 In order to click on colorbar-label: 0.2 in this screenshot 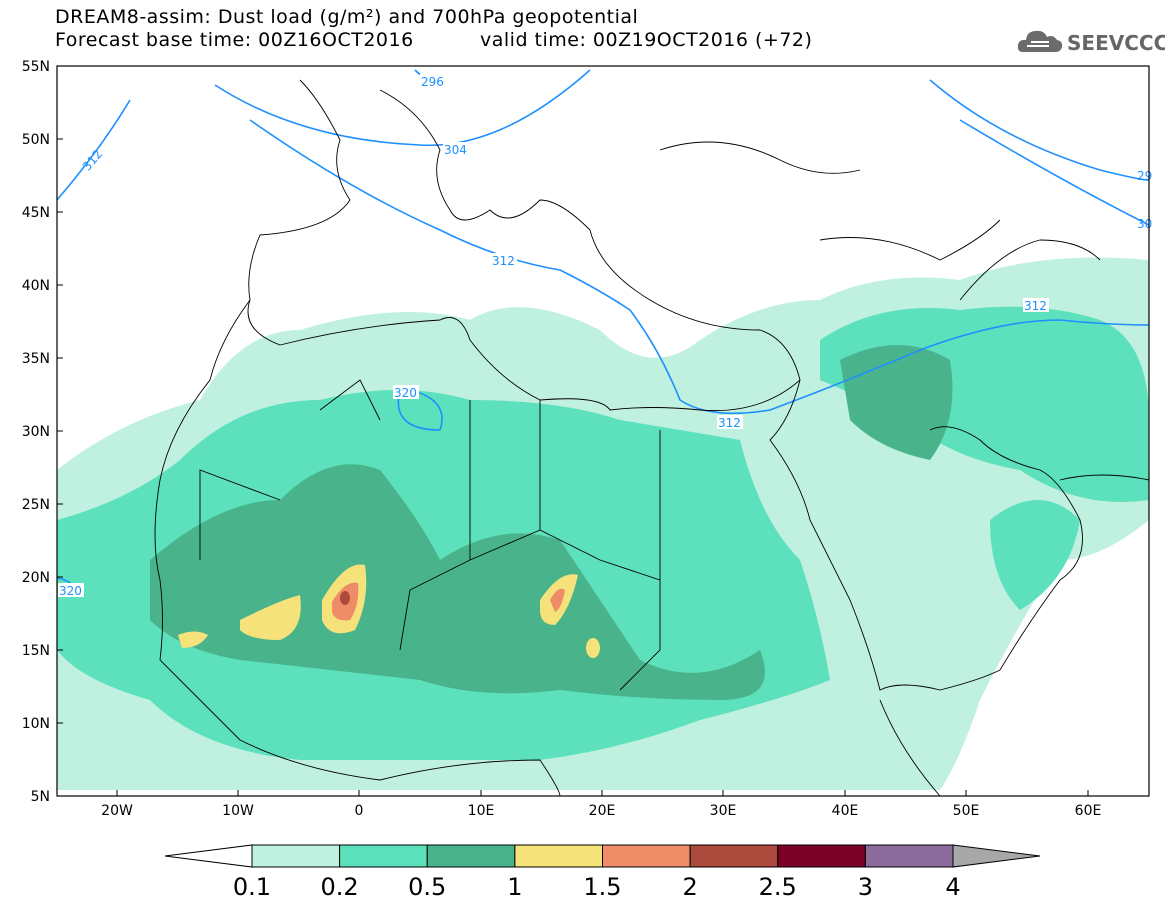, I will do `click(340, 887)`.